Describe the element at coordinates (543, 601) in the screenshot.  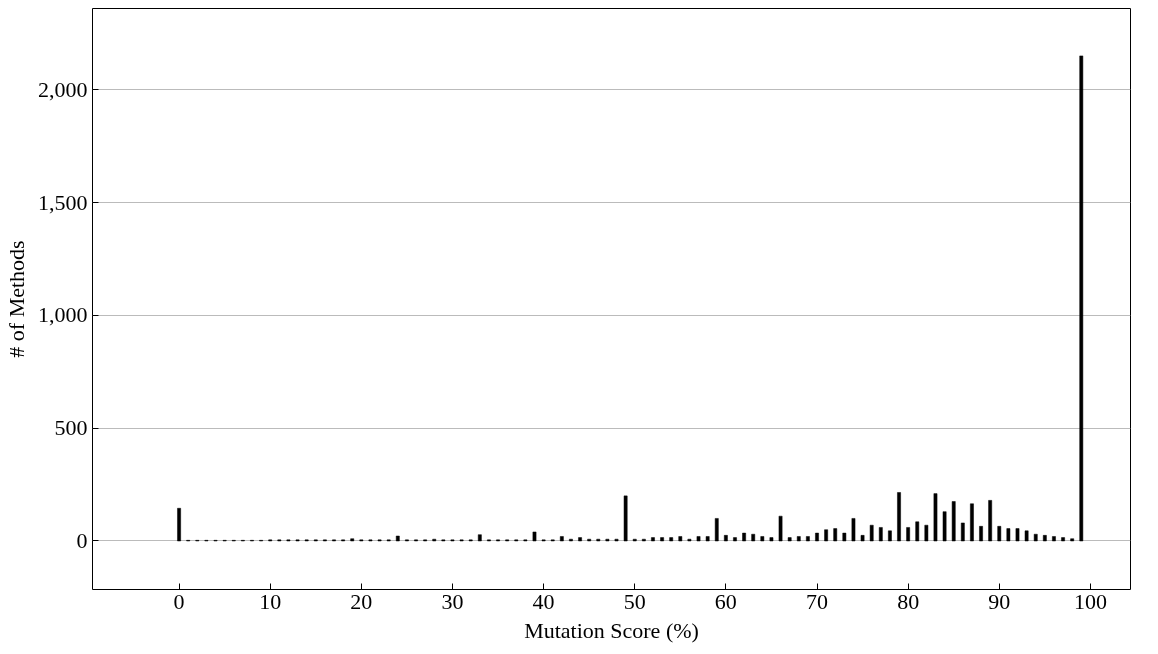
I see `x-tick-label: 40` at that location.